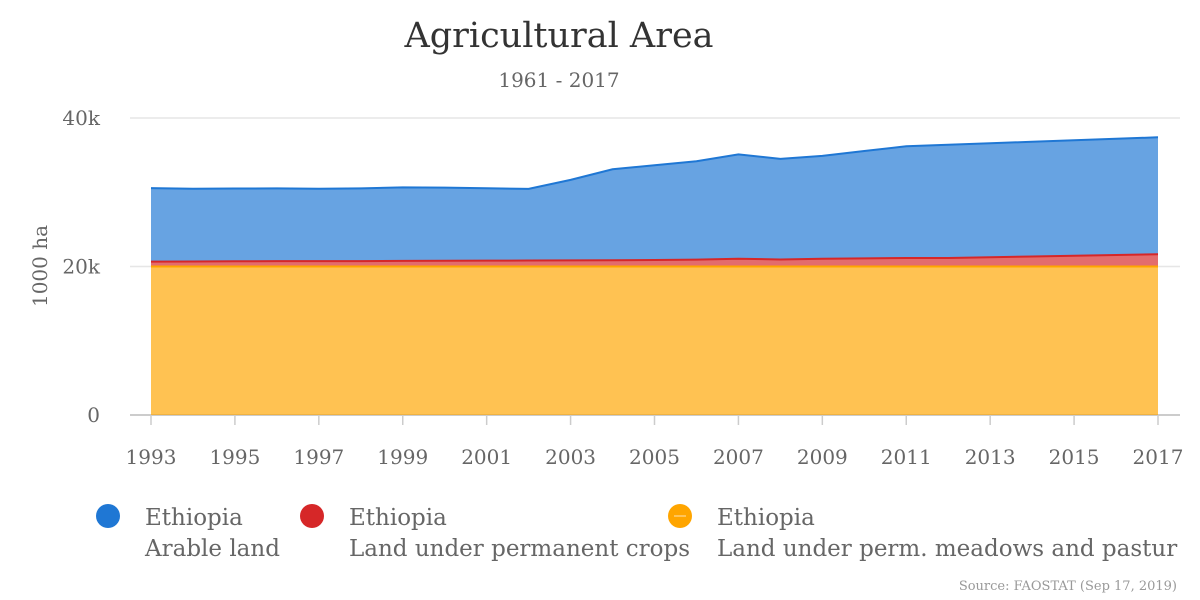 The image size is (1200, 600). What do you see at coordinates (1074, 457) in the screenshot?
I see `x-tick-label: 2015` at bounding box center [1074, 457].